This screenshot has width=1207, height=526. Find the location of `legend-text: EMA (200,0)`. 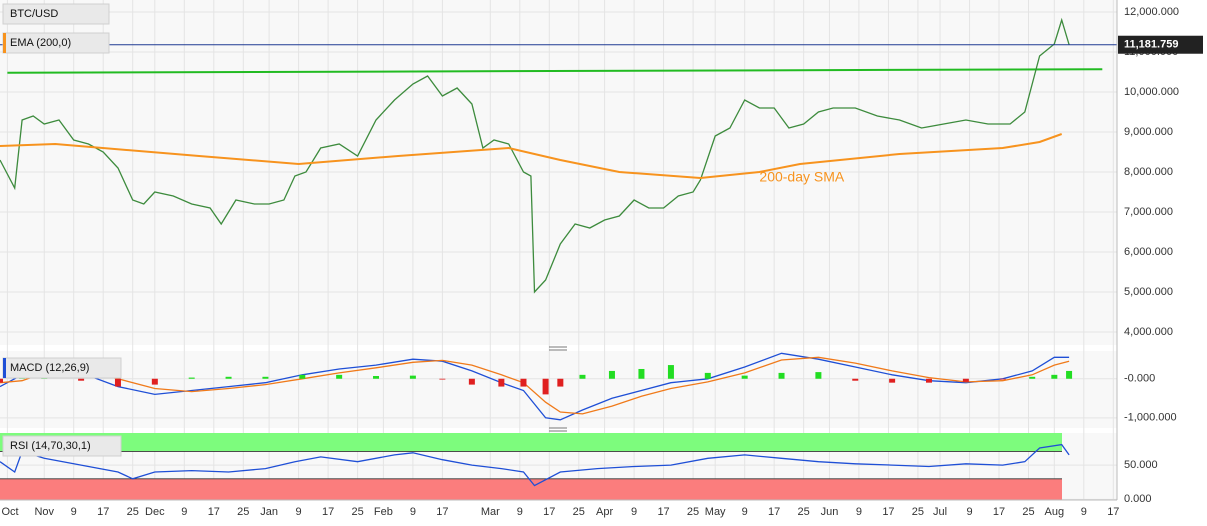

legend-text: EMA (200,0) is located at coordinates (40, 43).